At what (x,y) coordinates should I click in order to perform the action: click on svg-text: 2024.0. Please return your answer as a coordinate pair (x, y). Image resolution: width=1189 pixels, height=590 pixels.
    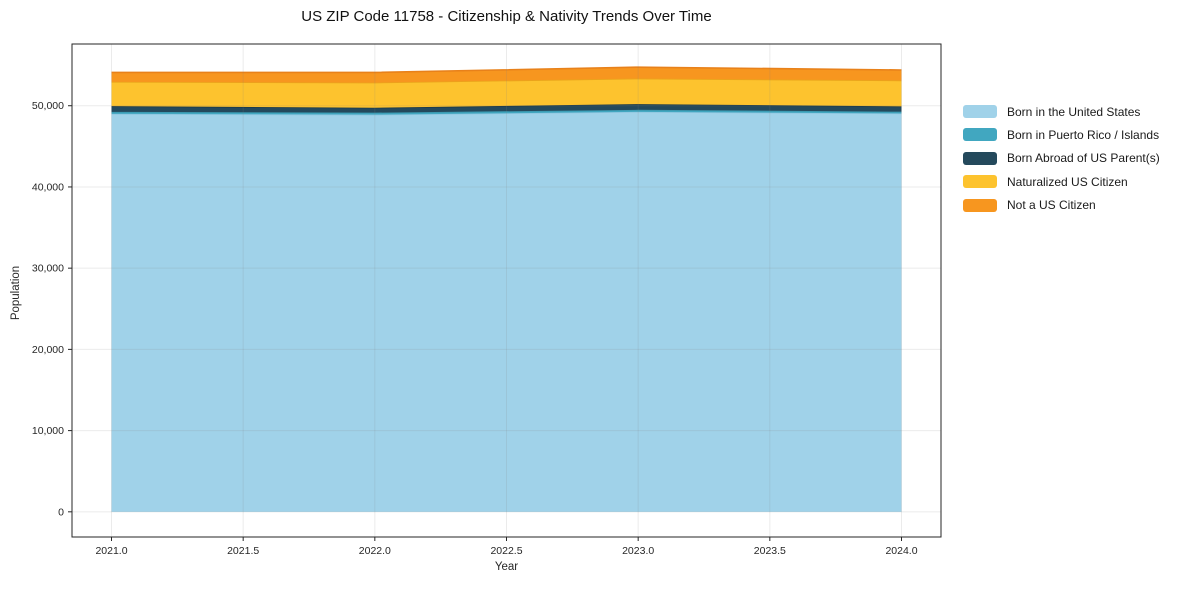
    Looking at the image, I should click on (901, 551).